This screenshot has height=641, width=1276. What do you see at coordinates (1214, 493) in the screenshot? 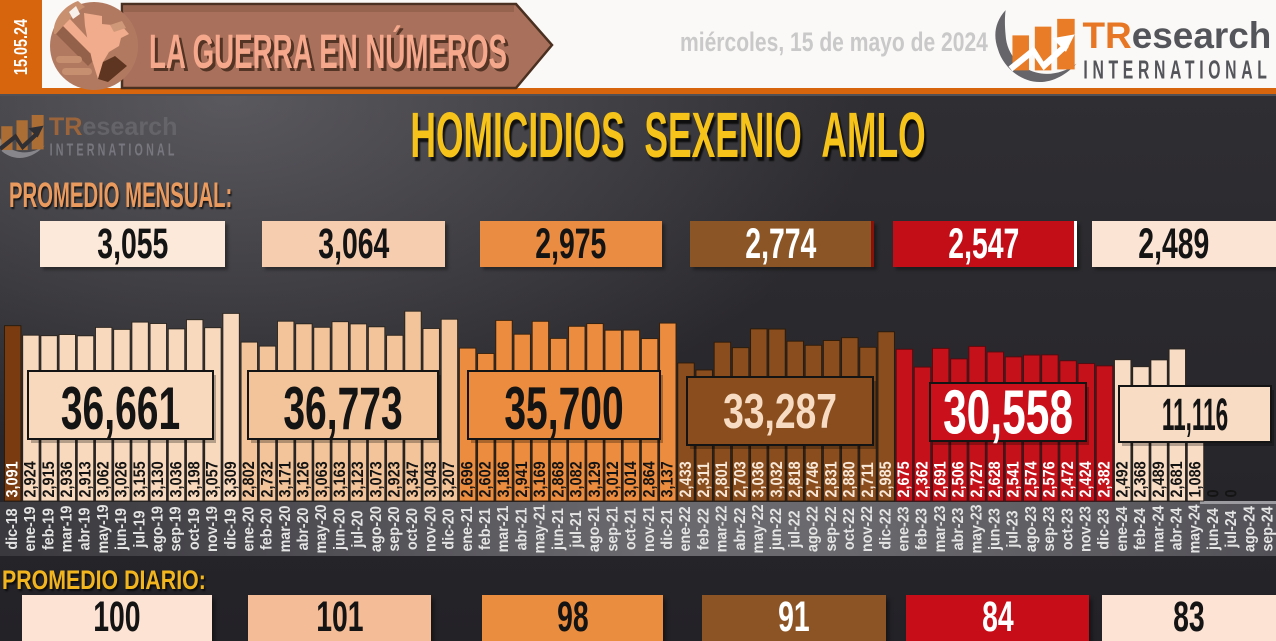
I see `svg-text: 0` at bounding box center [1214, 493].